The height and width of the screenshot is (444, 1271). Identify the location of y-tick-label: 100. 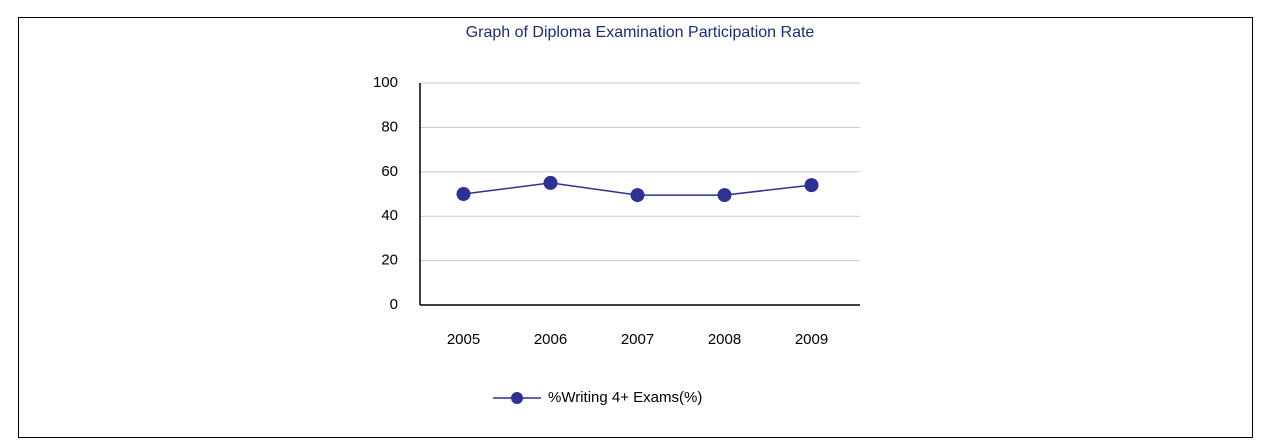
(385, 82).